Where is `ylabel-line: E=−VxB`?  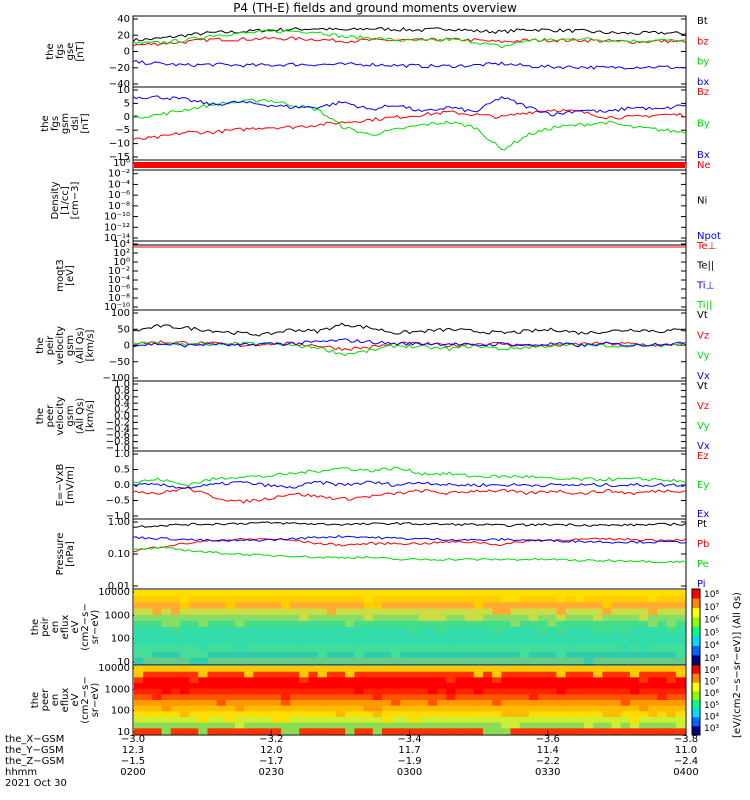
ylabel-line: E=−VxB is located at coordinates (60, 485).